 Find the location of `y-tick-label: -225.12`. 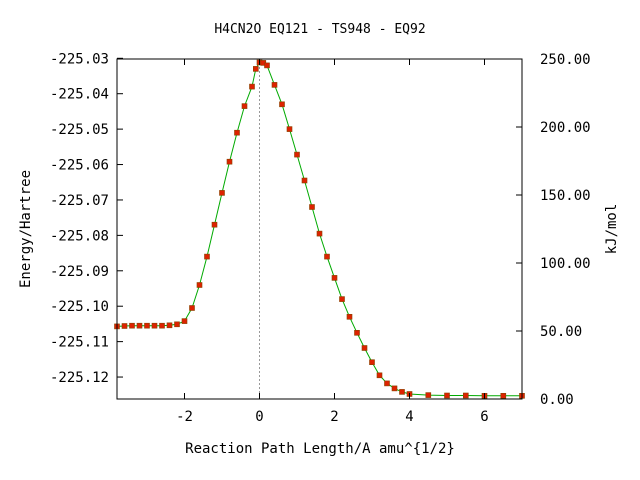

y-tick-label: -225.12 is located at coordinates (79, 378).